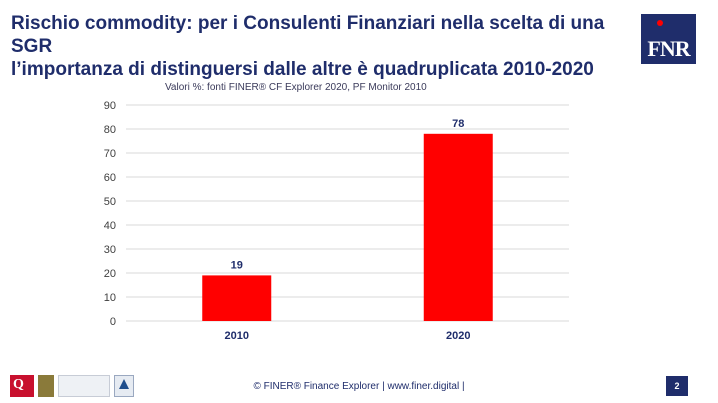 This screenshot has width=718, height=403. I want to click on quality-badge-icon: Q, so click(22, 386).